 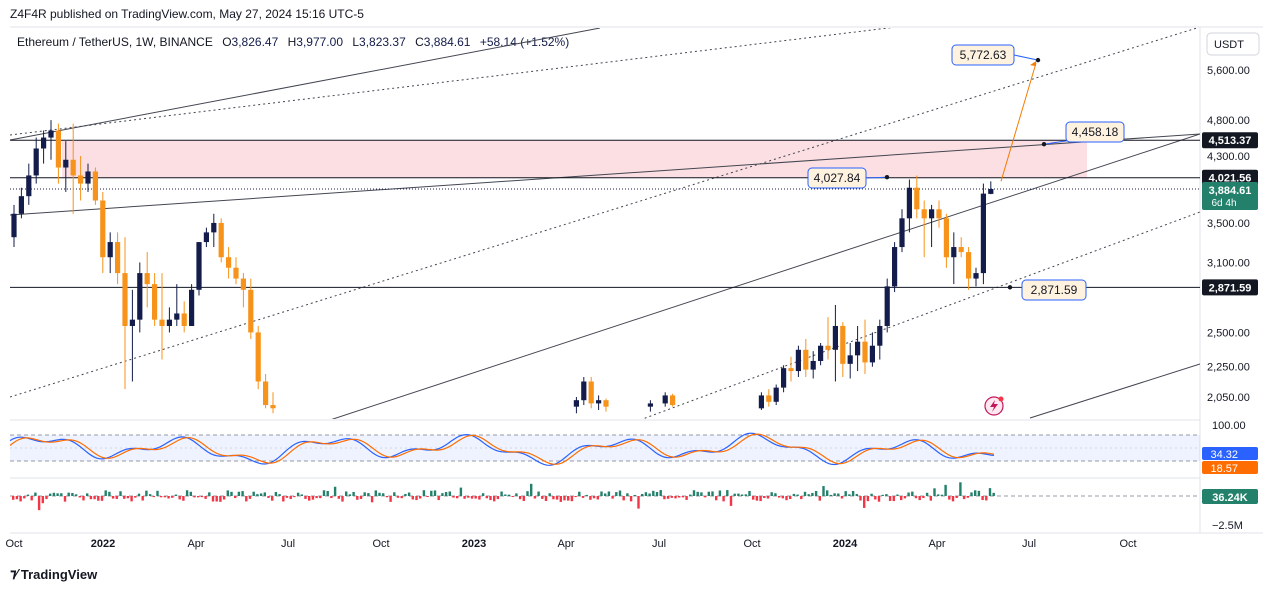 What do you see at coordinates (292, 42) in the screenshot?
I see `ohlc-high-label: H` at bounding box center [292, 42].